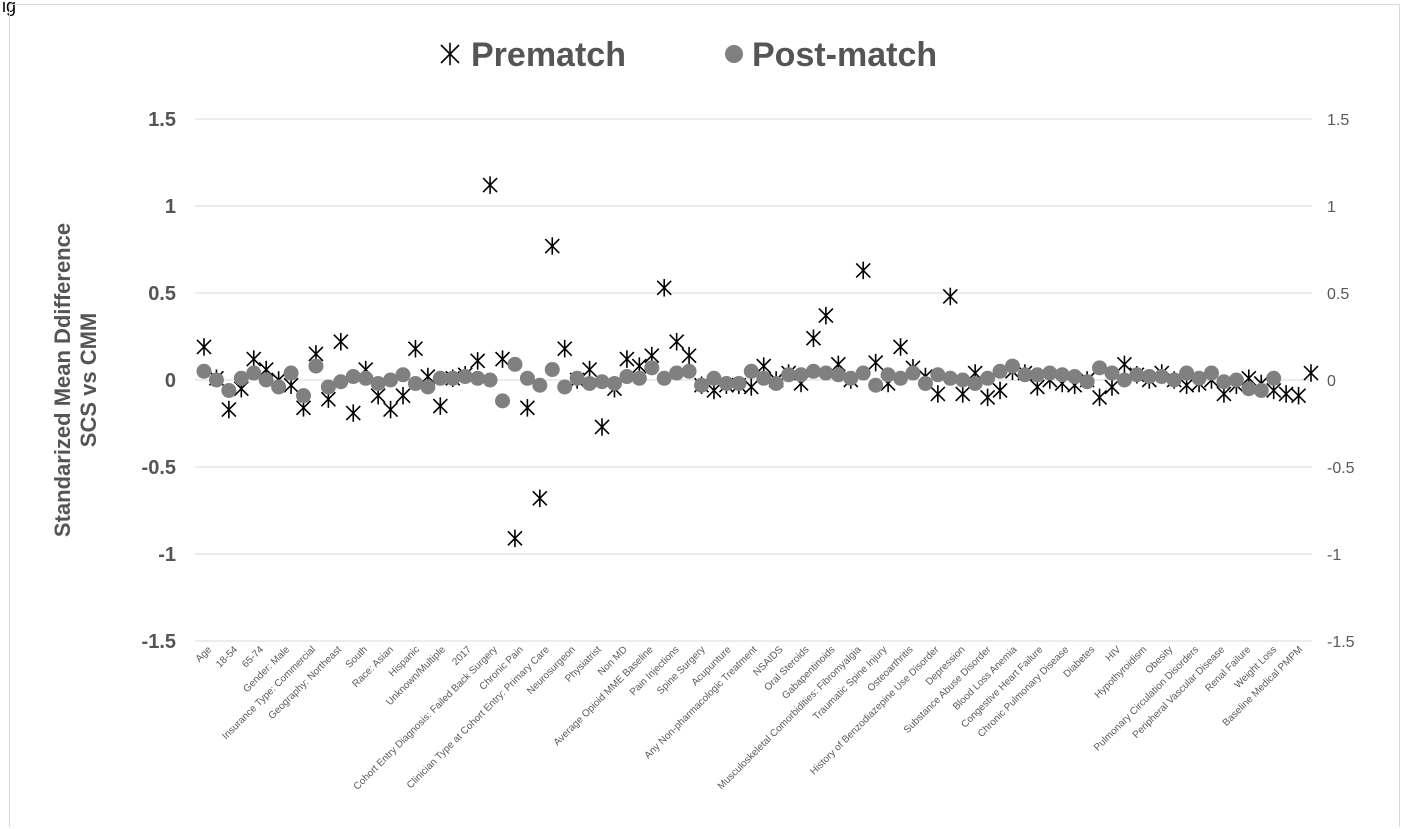  I want to click on postmatch-series, so click(739, 382).